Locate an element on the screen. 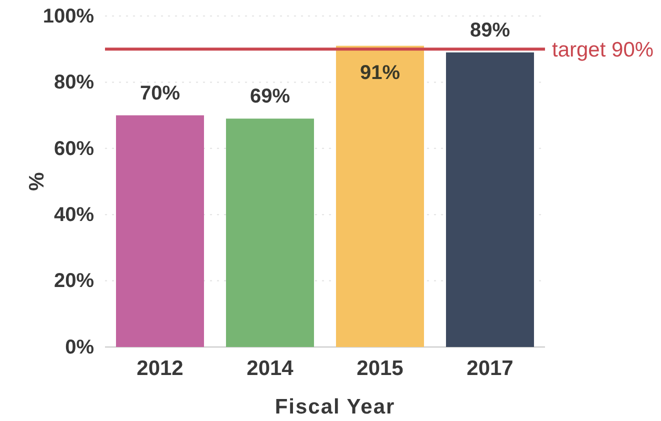 The height and width of the screenshot is (421, 661). data-label: 91% is located at coordinates (380, 73).